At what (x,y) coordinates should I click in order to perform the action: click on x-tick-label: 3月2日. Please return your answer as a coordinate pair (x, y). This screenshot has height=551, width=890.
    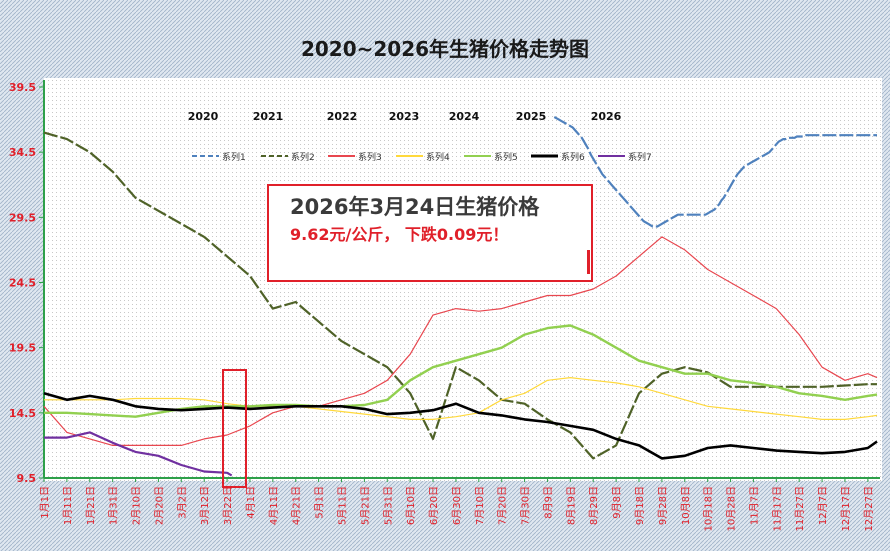
    Looking at the image, I should click on (182, 502).